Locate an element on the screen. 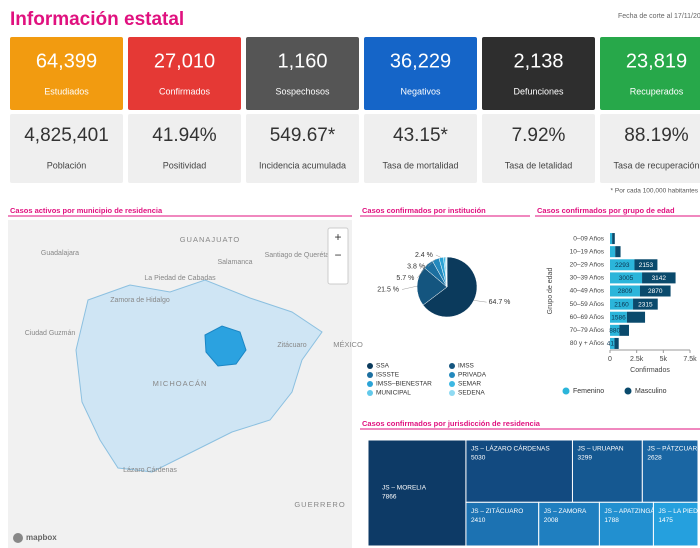  bar-label: 3005 is located at coordinates (626, 278).